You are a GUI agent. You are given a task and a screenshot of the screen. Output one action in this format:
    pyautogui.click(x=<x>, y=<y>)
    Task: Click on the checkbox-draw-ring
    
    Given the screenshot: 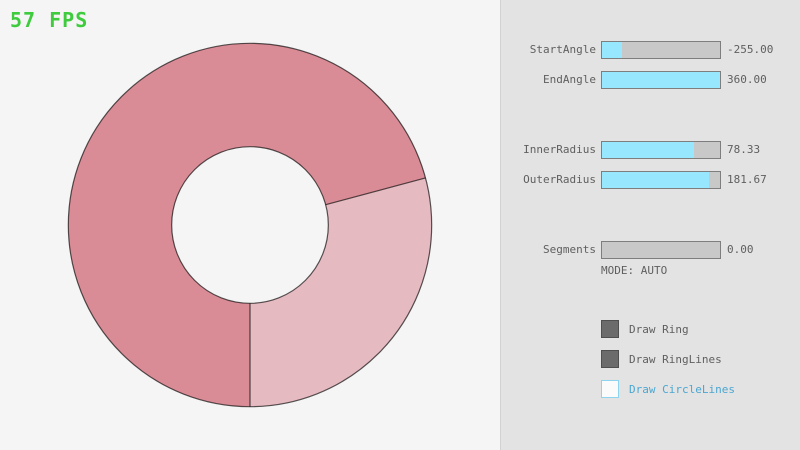 What is the action you would take?
    pyautogui.click(x=610, y=329)
    